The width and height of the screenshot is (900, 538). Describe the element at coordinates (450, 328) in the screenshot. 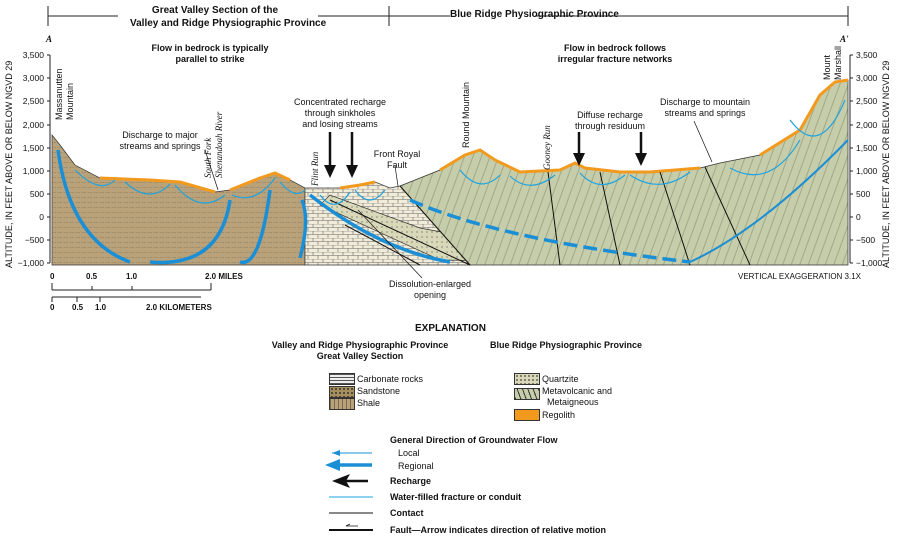

I see `legend-title: EXPLANATION` at that location.